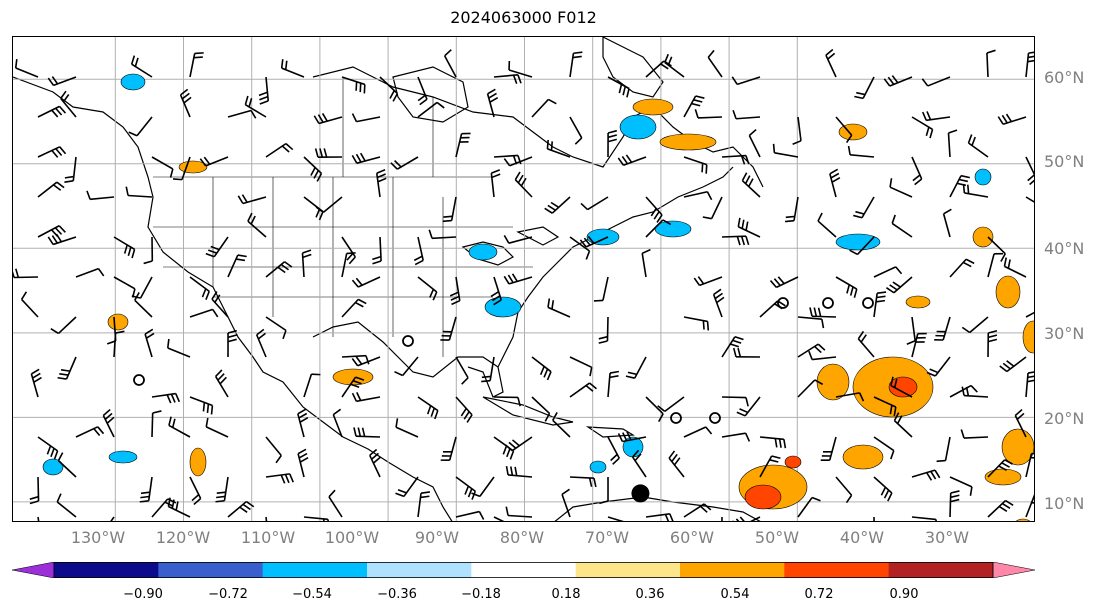  Describe the element at coordinates (904, 594) in the screenshot. I see `colorbar-tick-label: 0.90` at that location.